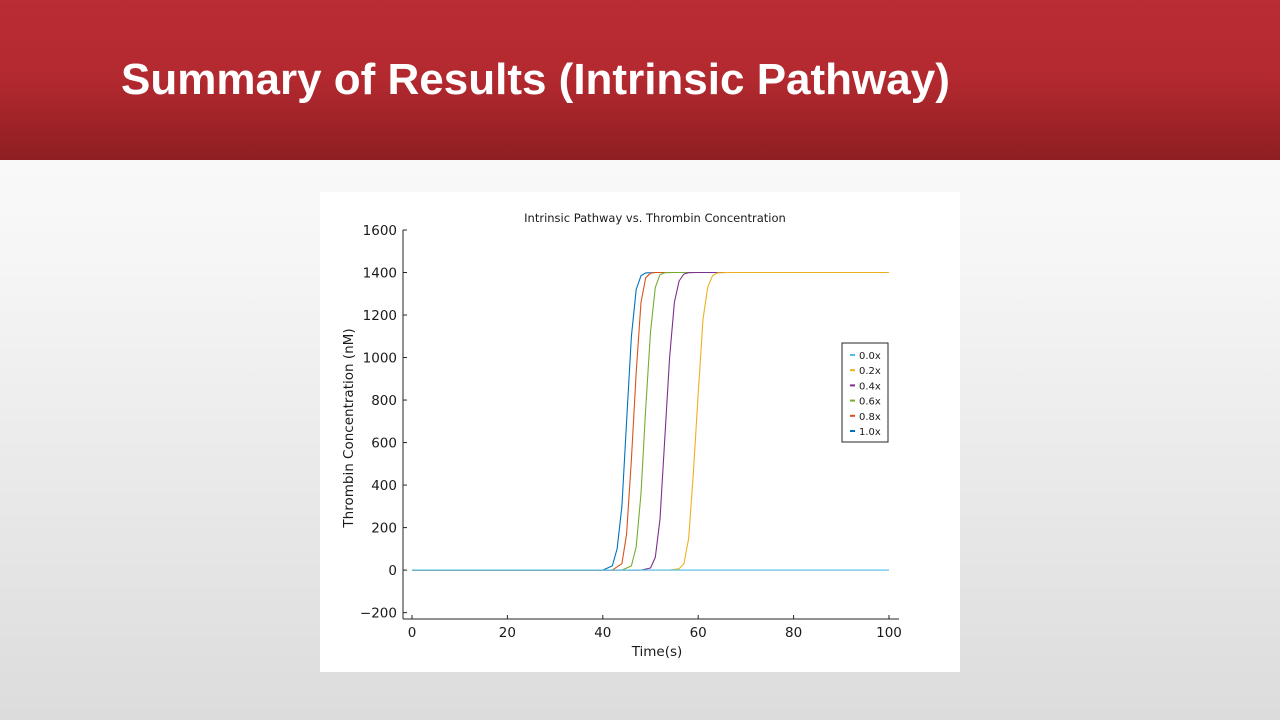 This screenshot has width=1280, height=720. I want to click on y-tick-label: 1000, so click(380, 359).